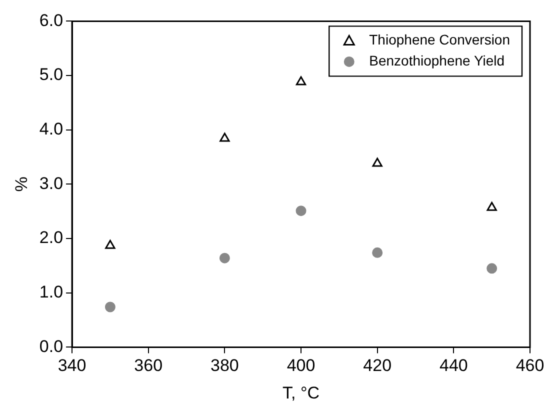  I want to click on y-tick-label: 2.0, so click(51, 238).